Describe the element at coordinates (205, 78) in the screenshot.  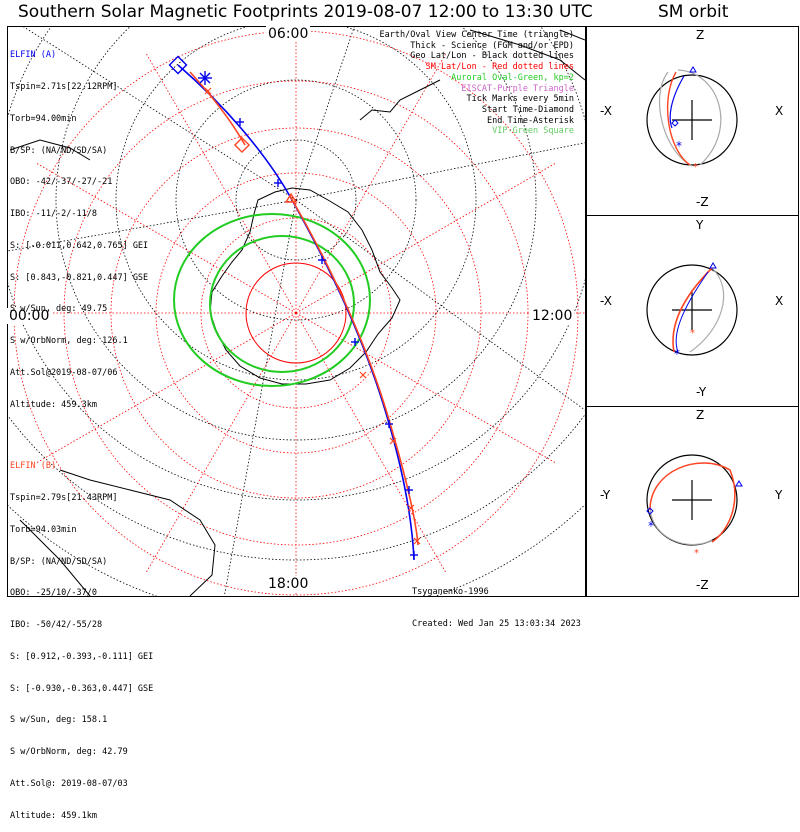
I see `elfin-a-asterisk` at that location.